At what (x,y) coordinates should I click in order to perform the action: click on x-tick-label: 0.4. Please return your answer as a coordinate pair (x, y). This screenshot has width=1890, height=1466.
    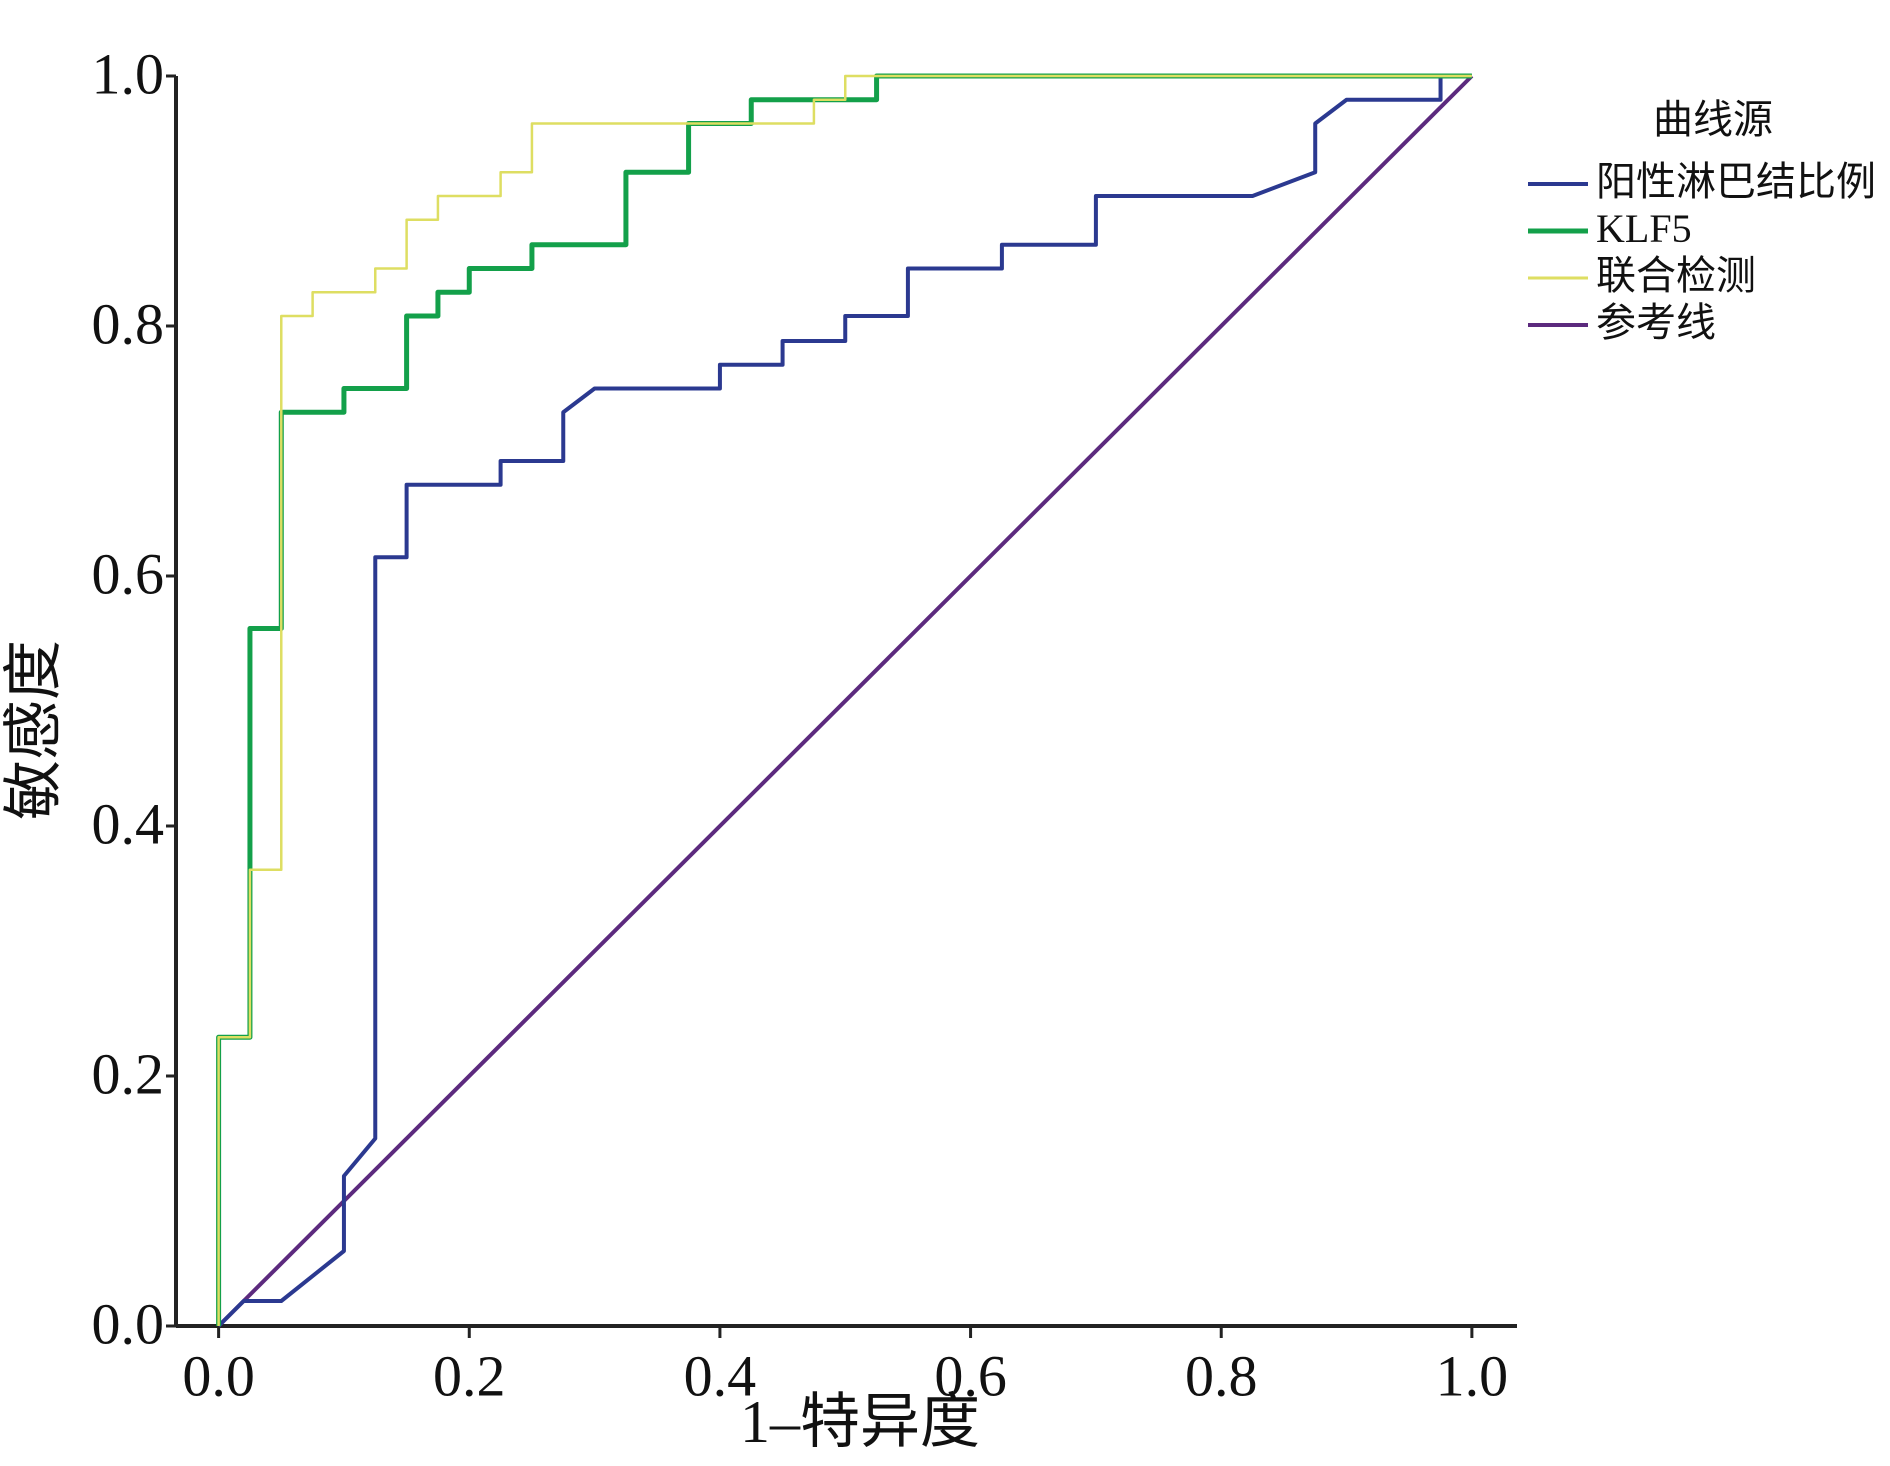
    Looking at the image, I should click on (720, 1375).